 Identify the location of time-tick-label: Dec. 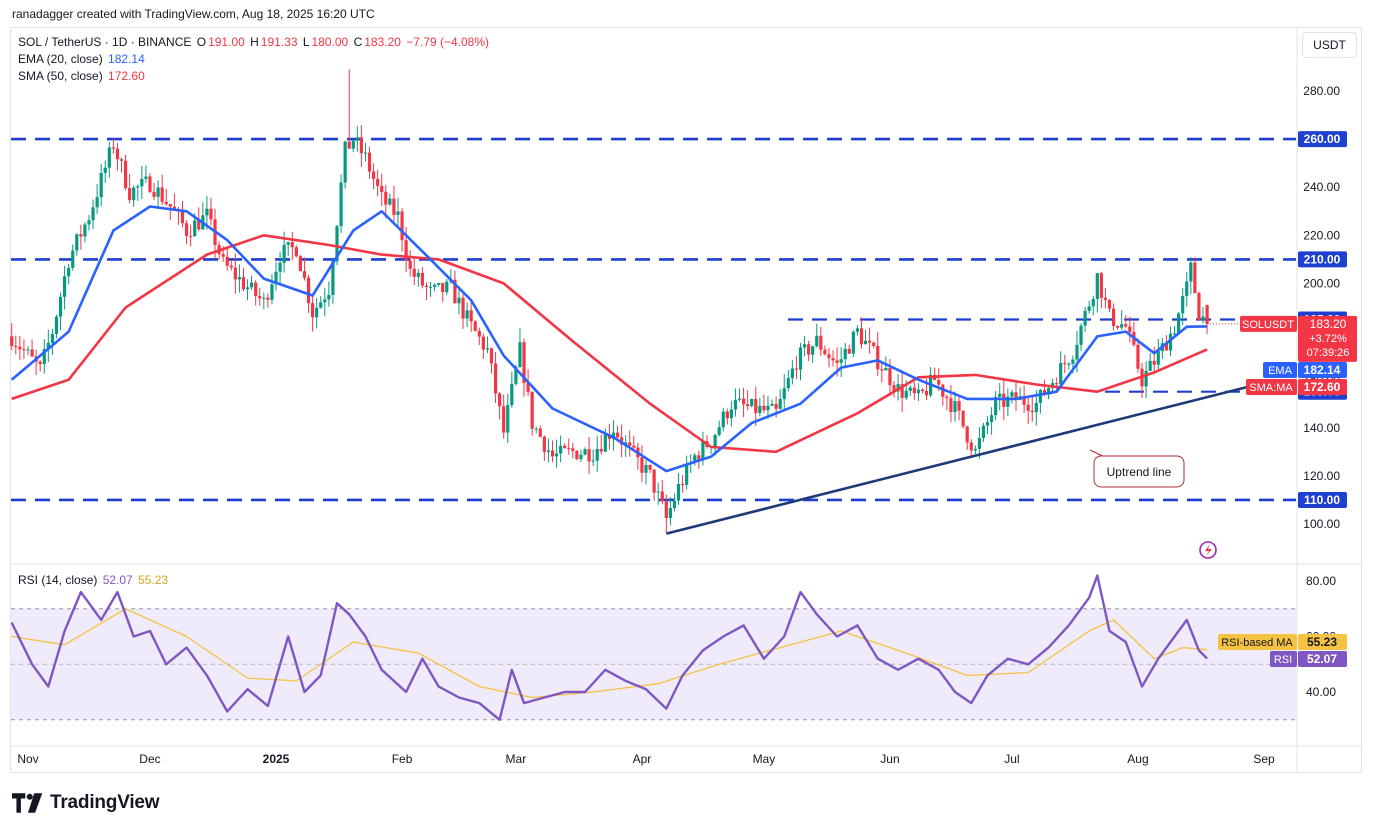
(149, 759).